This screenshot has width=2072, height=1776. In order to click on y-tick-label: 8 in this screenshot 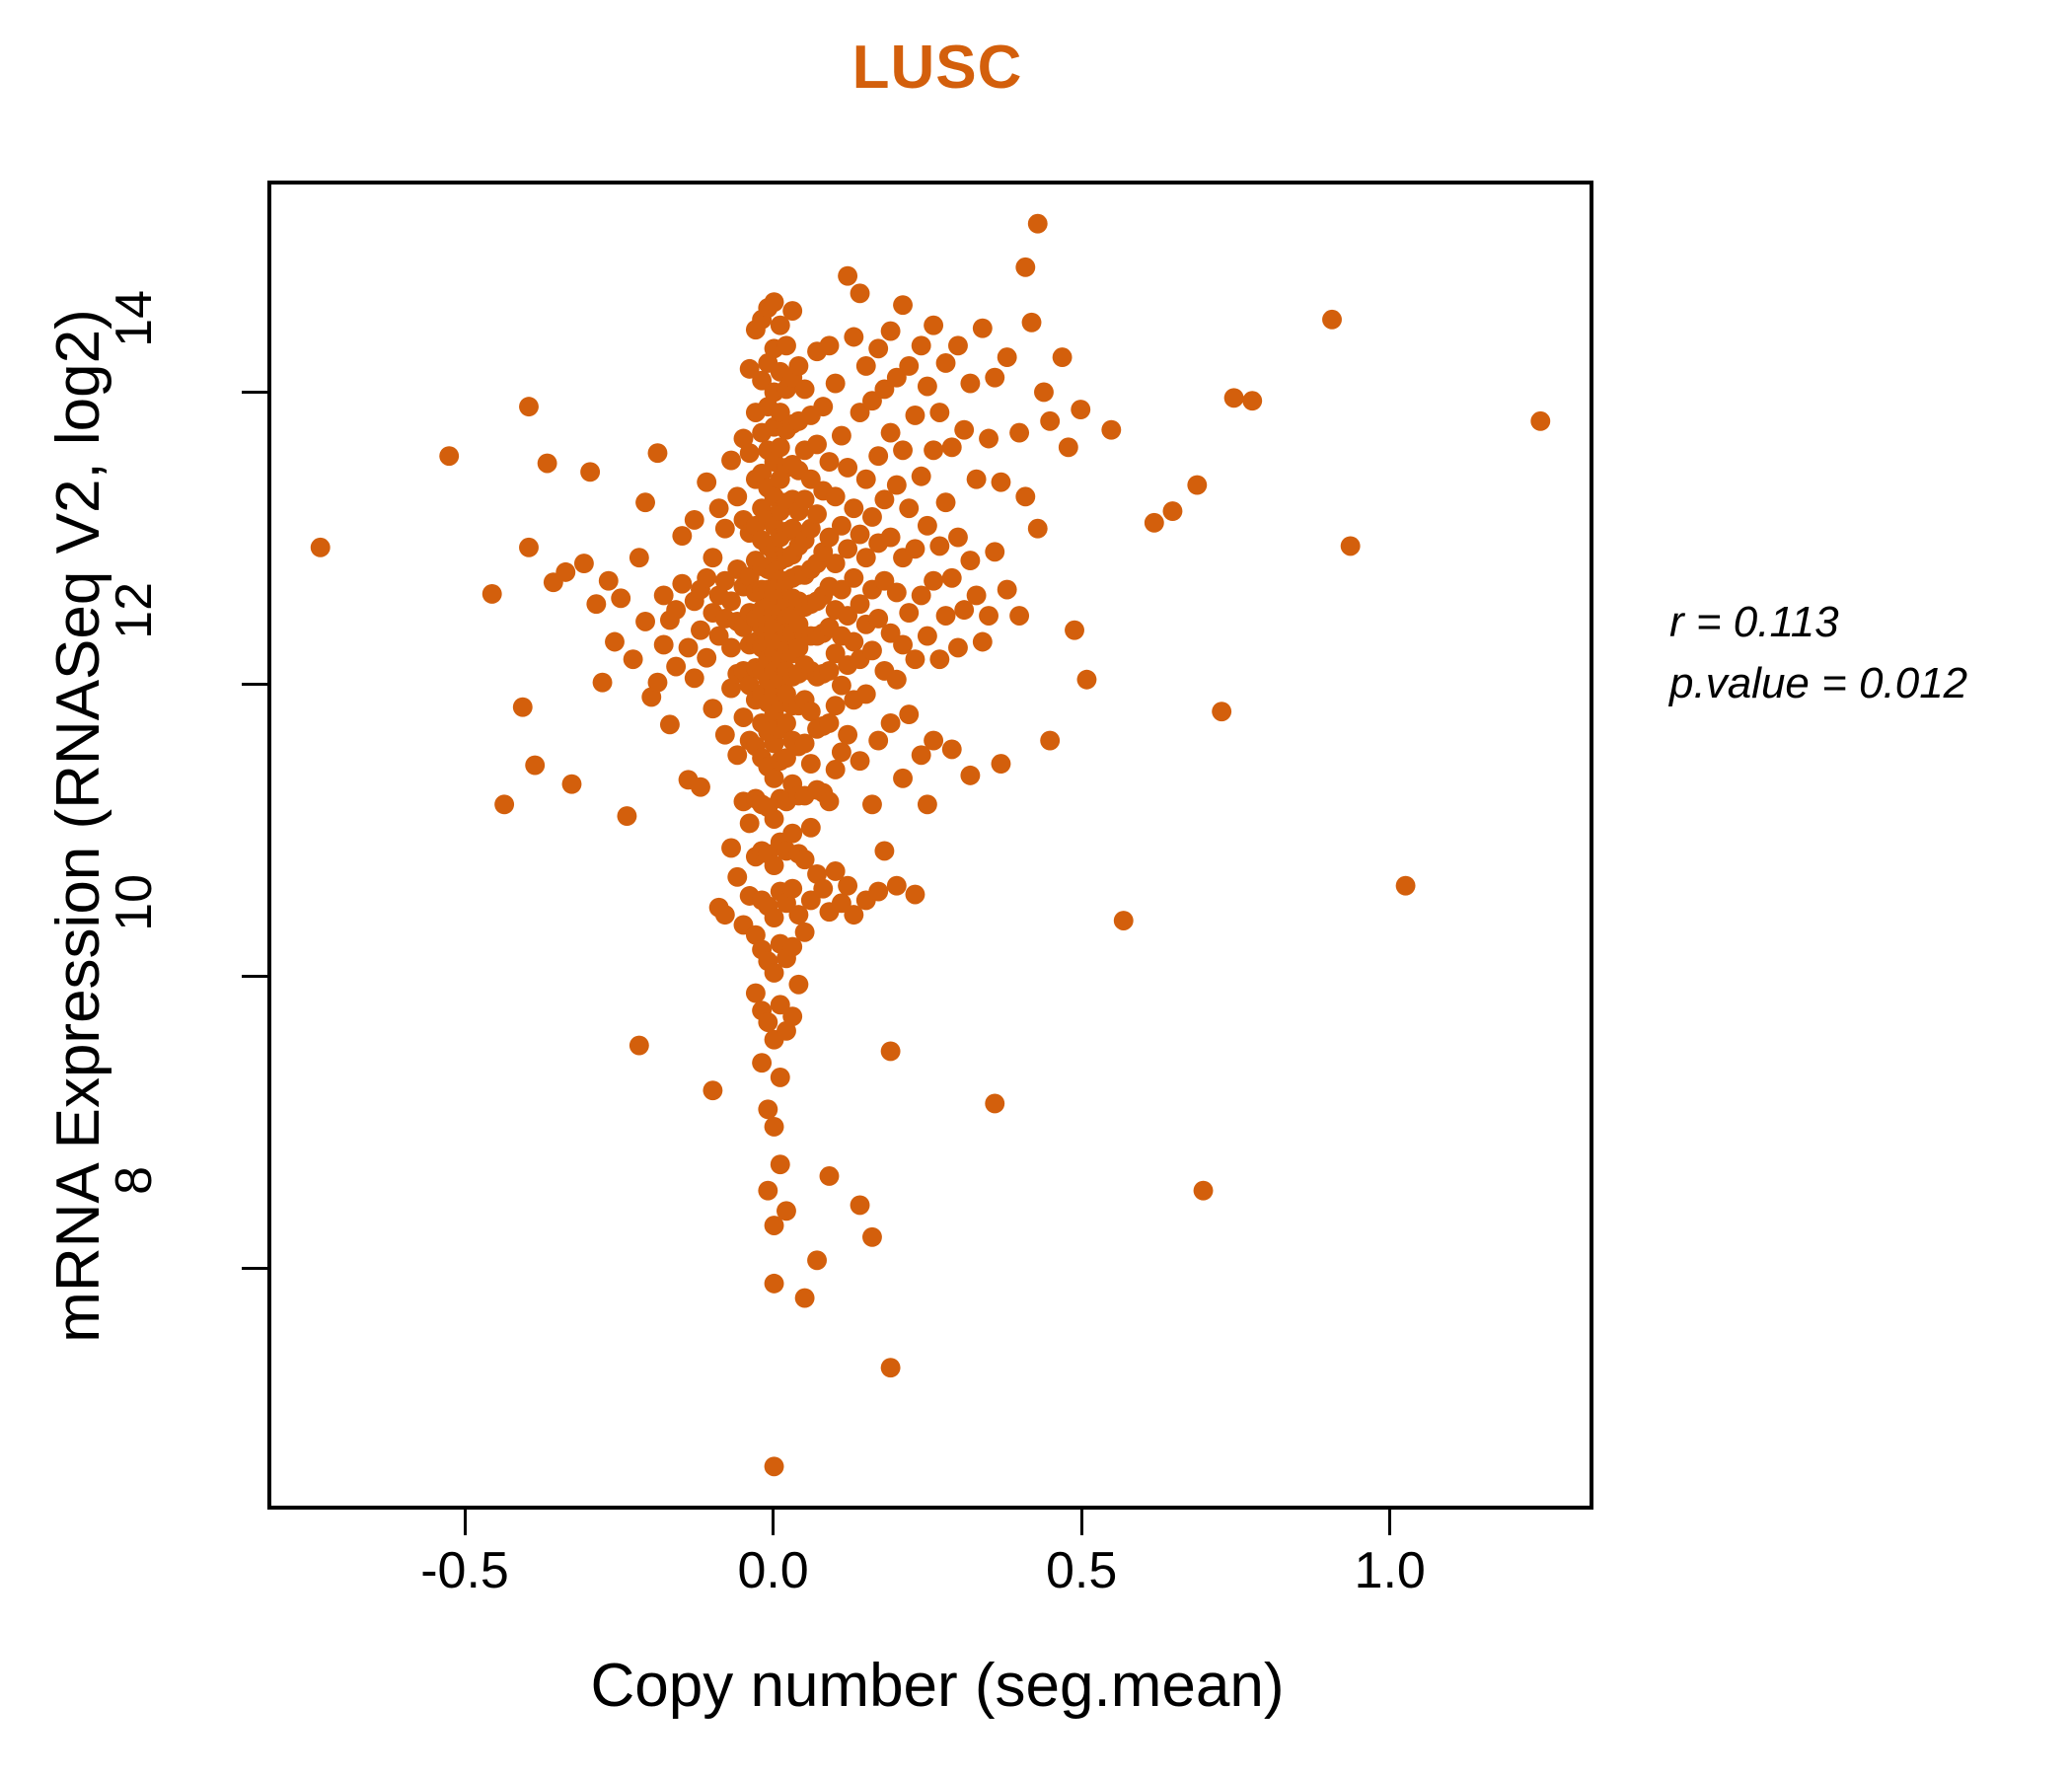, I will do `click(135, 1180)`.